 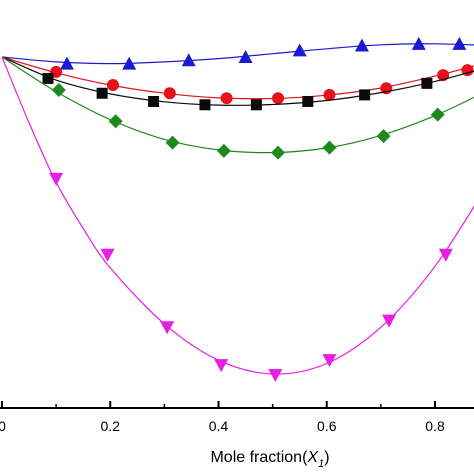 I want to click on series-1-point-6-triangle-up-marker, so click(x=361, y=45).